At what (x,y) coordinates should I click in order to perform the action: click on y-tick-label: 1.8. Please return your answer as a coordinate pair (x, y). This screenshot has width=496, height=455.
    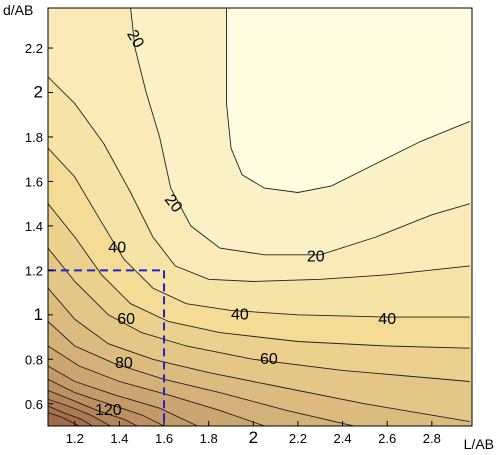
    Looking at the image, I should click on (34, 137).